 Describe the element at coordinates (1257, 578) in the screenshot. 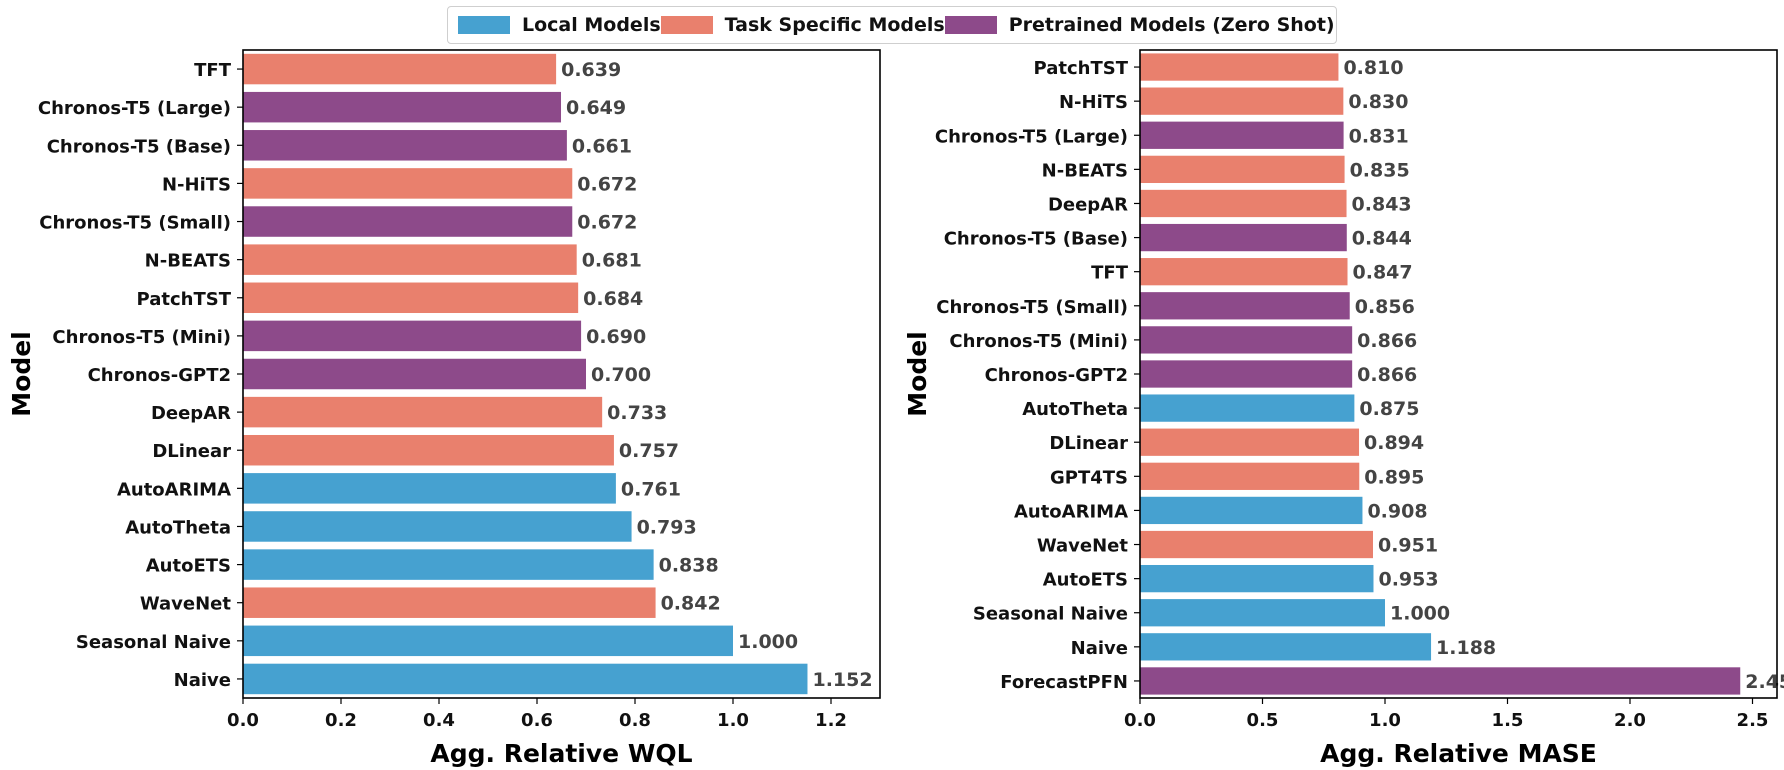

I see `panel-2-bar-autoets` at that location.